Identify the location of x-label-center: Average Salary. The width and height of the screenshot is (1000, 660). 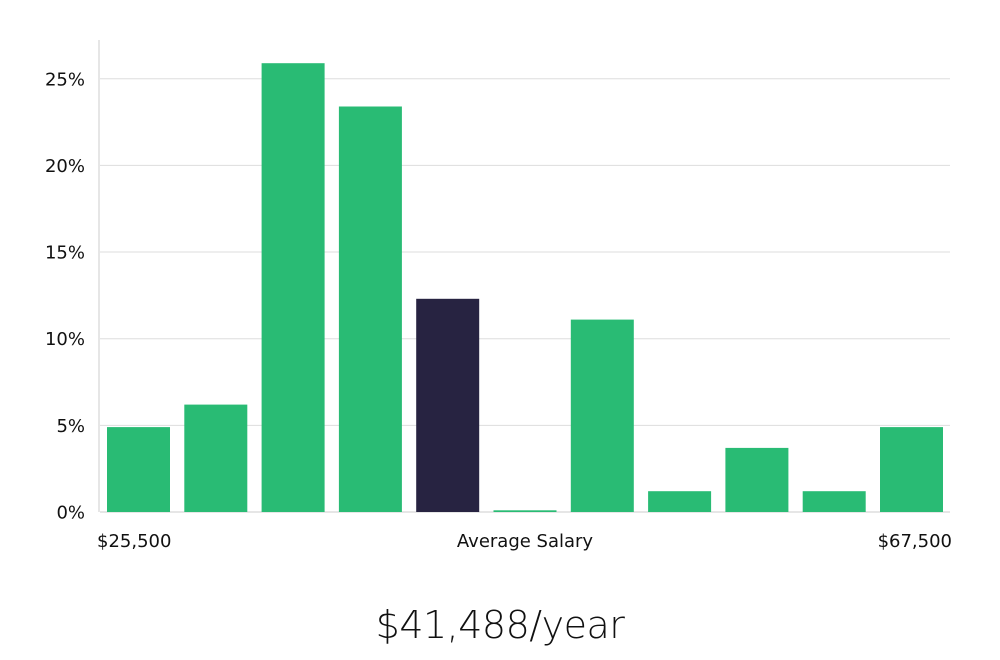
(525, 541).